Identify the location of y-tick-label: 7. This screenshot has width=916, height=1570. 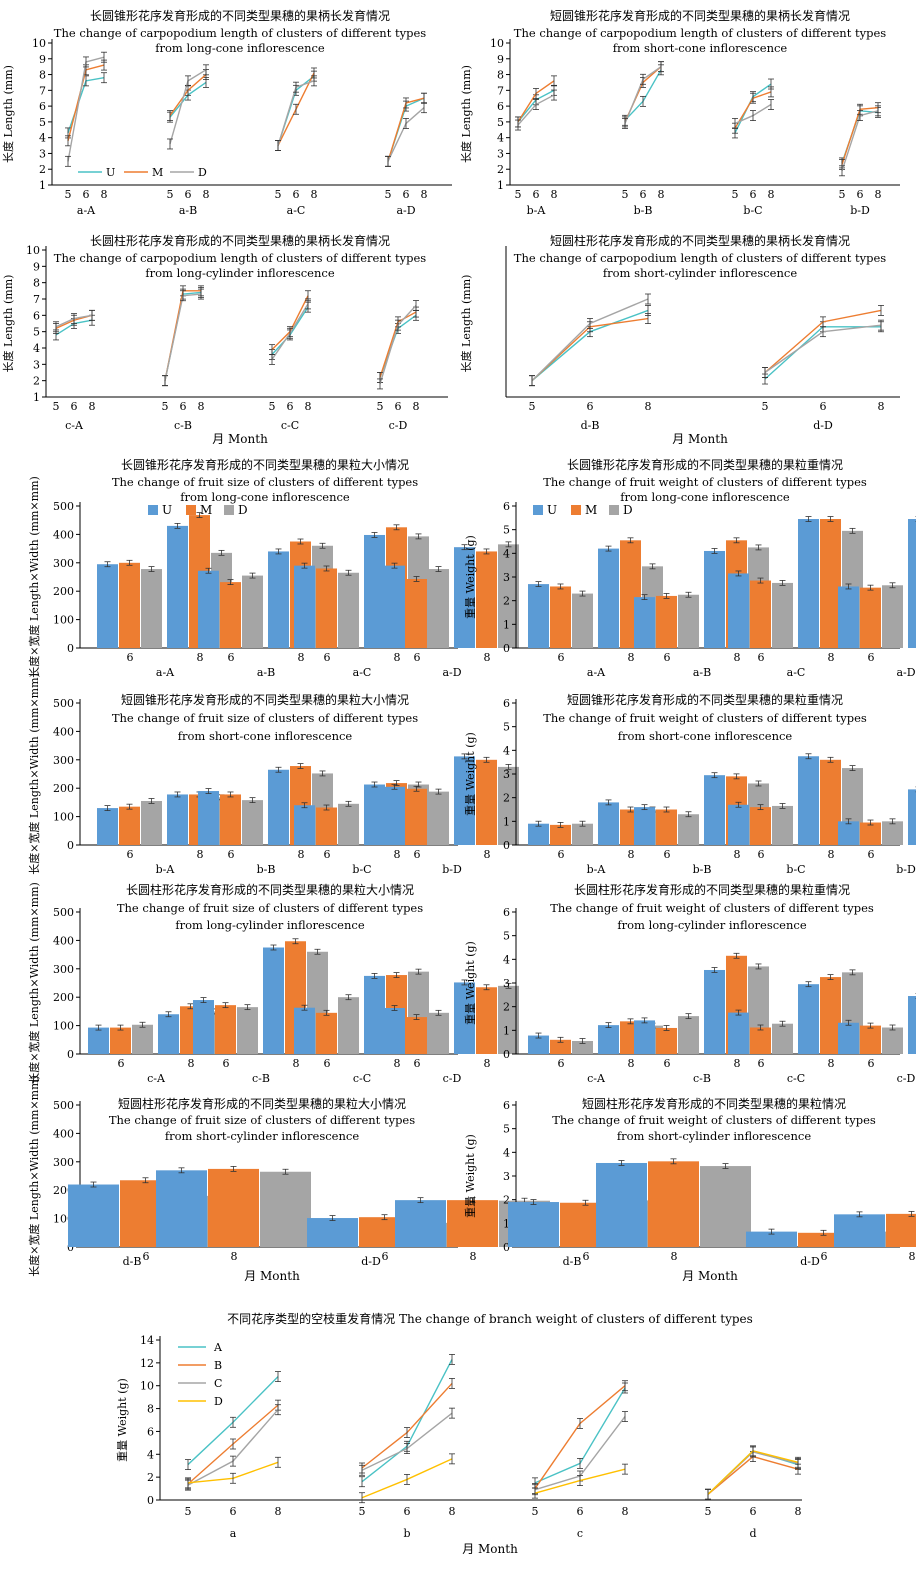
(36, 299).